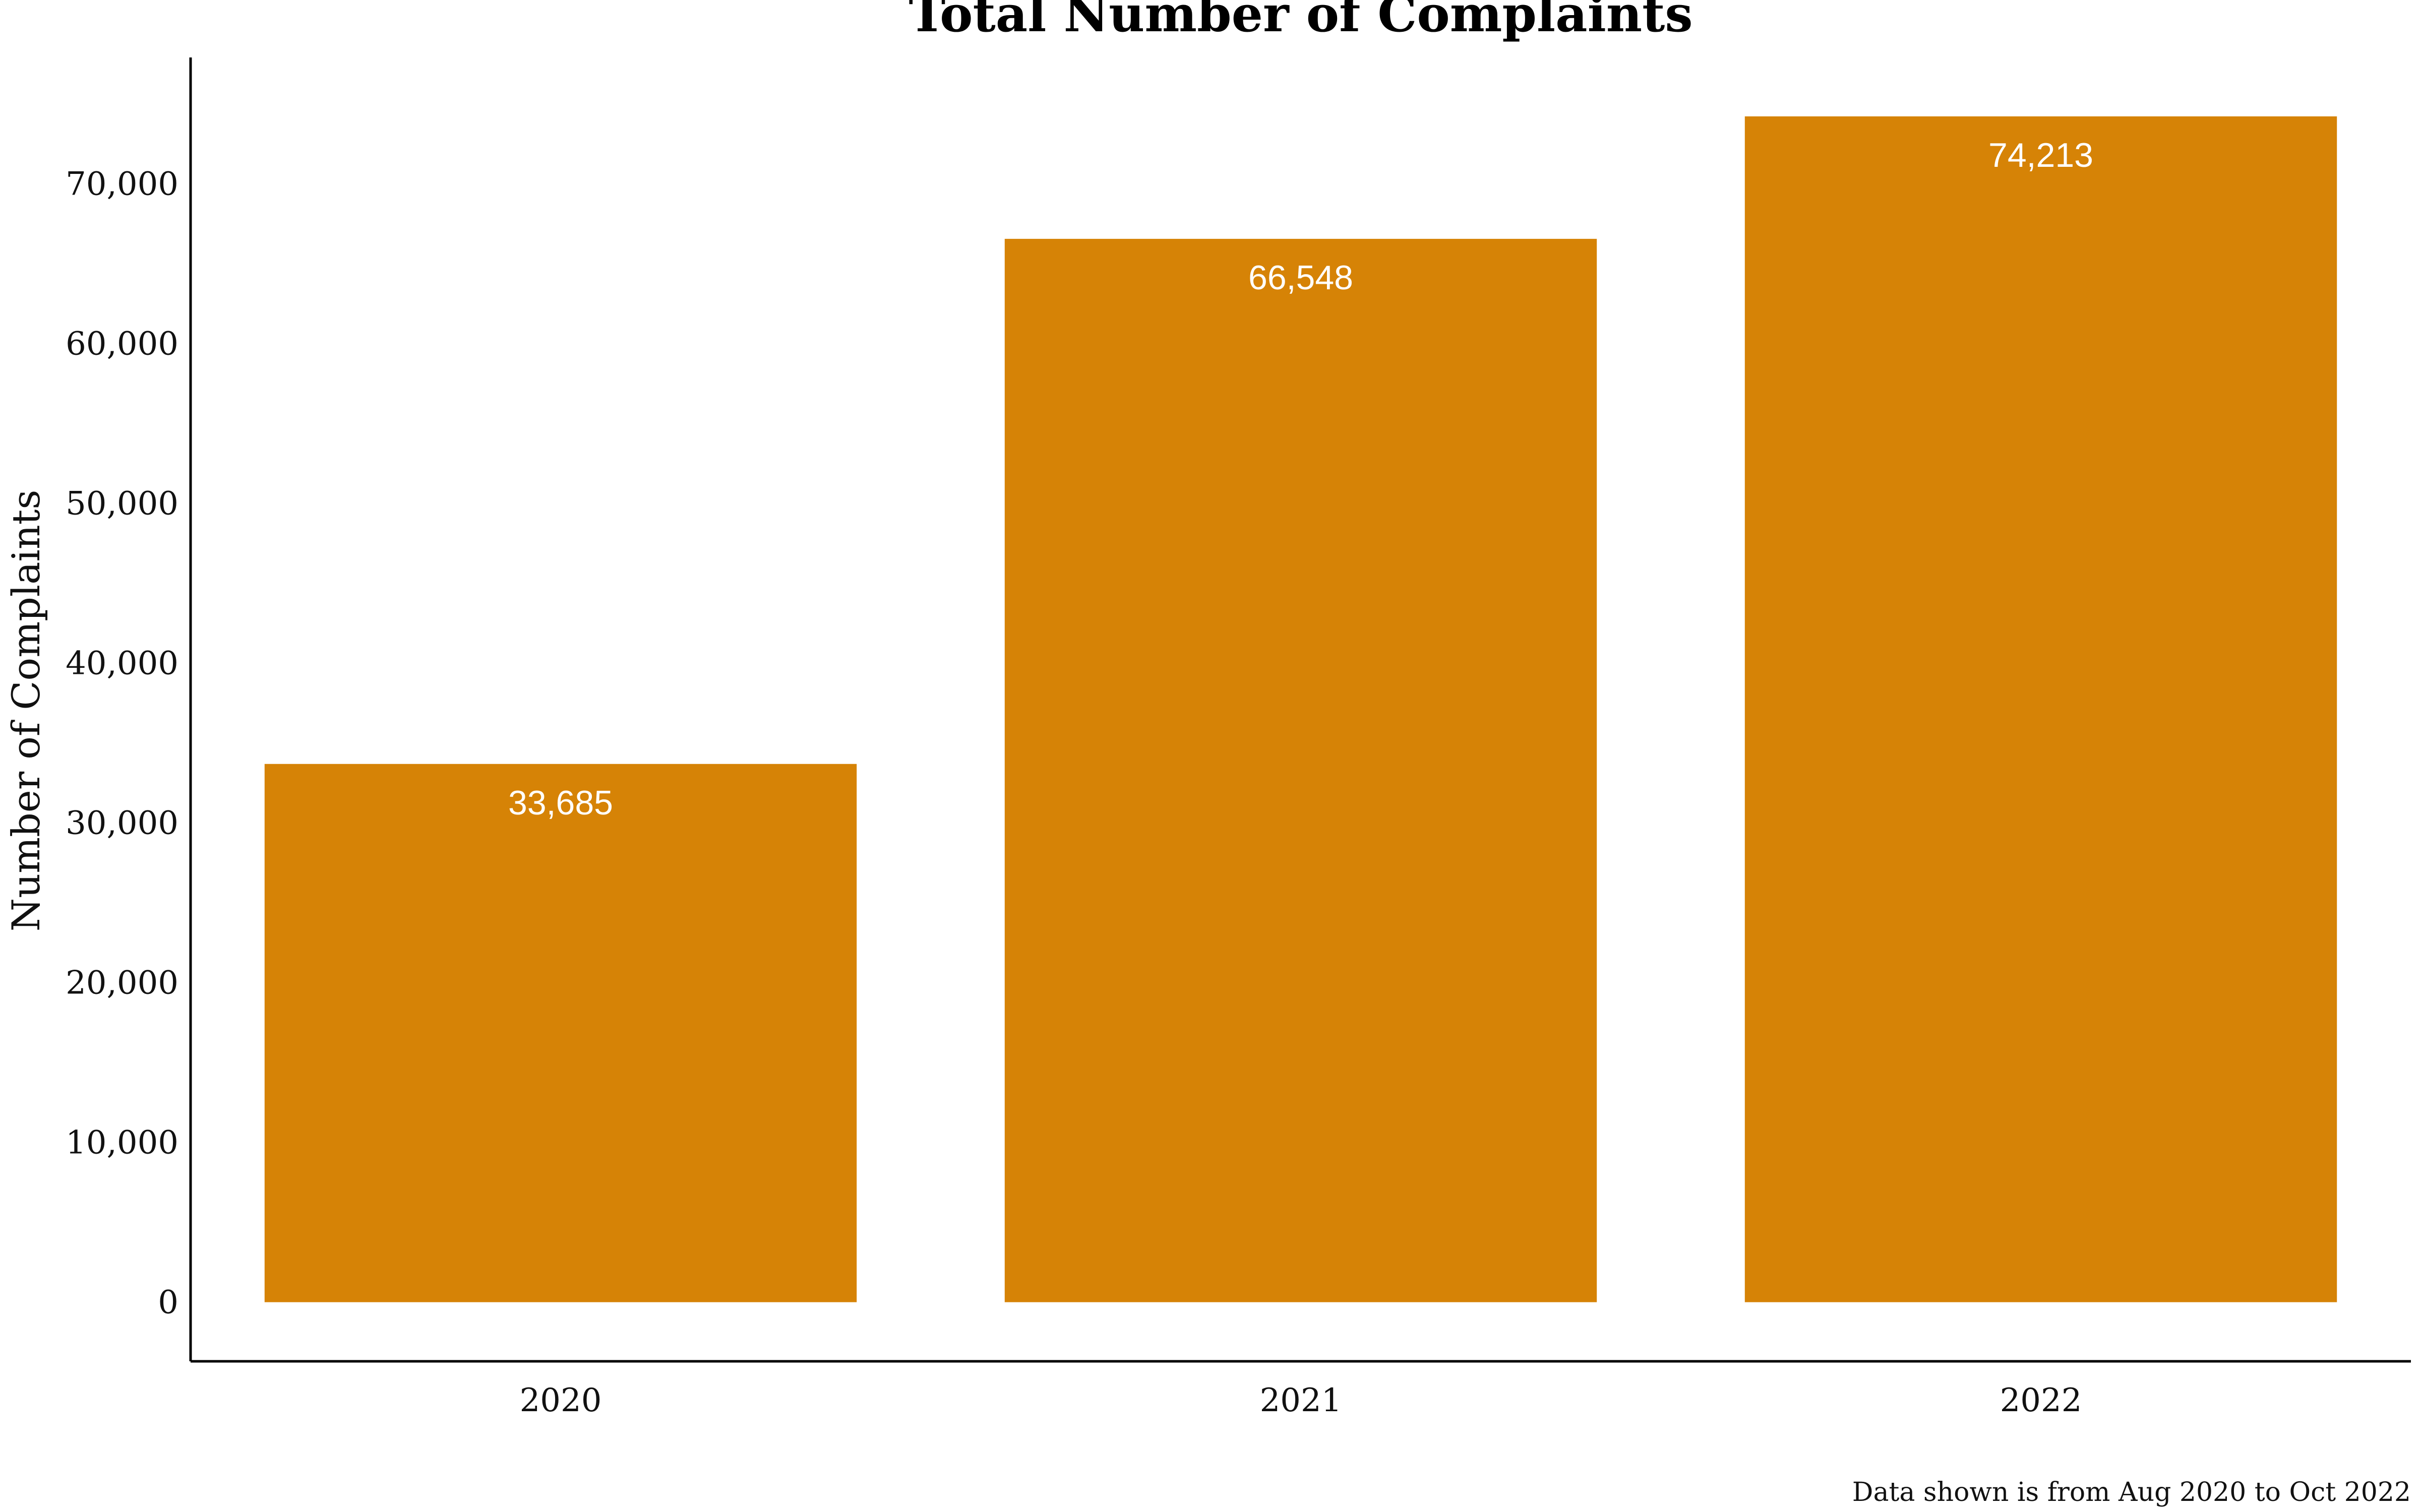 This screenshot has height=1512, width=2420. What do you see at coordinates (560, 803) in the screenshot?
I see `bar-value-label: 33,685` at bounding box center [560, 803].